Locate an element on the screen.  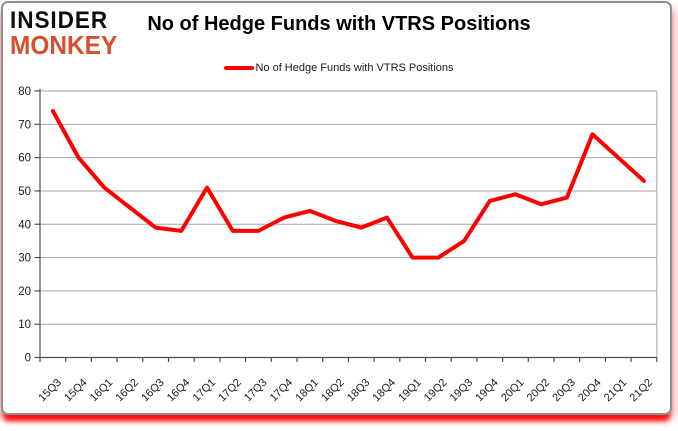
x-axis-label: 15Q4 is located at coordinates (76, 391).